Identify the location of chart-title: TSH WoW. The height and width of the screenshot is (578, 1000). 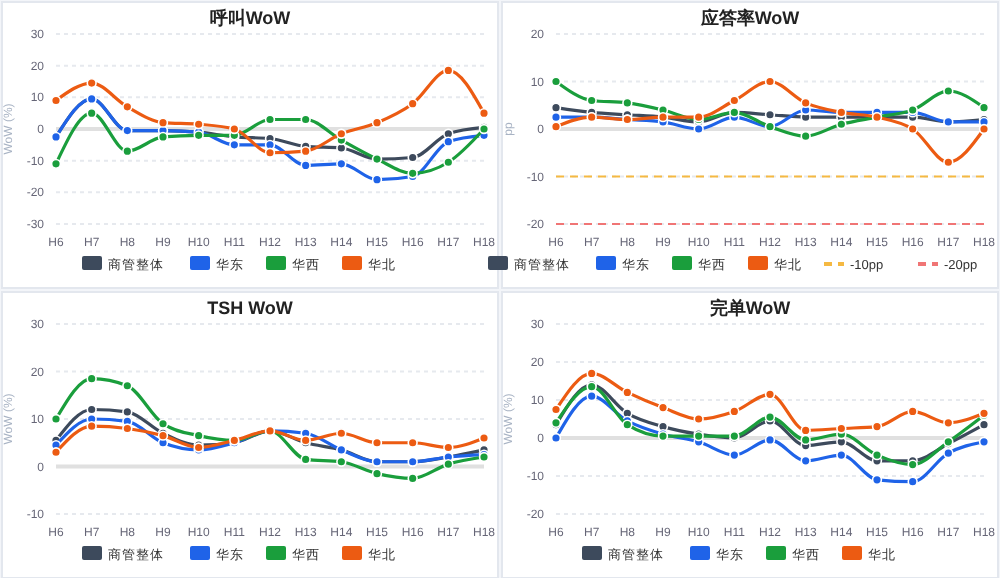
(250, 308).